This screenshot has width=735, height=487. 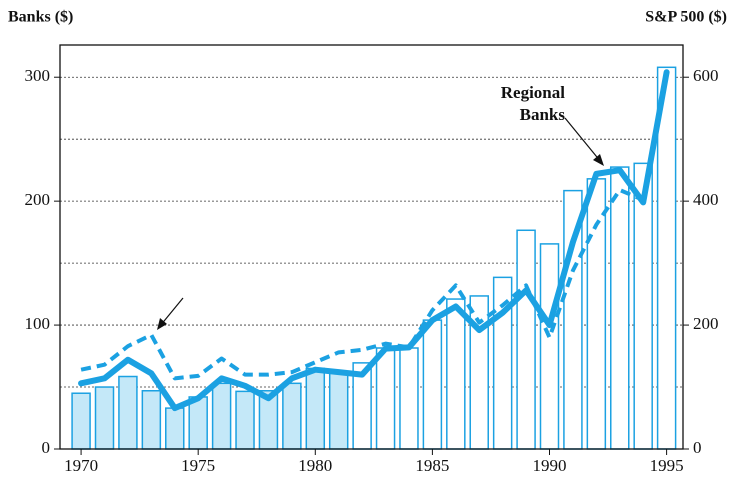 What do you see at coordinates (686, 17) in the screenshot?
I see `y2-axis-label: S&P 500 ($)` at bounding box center [686, 17].